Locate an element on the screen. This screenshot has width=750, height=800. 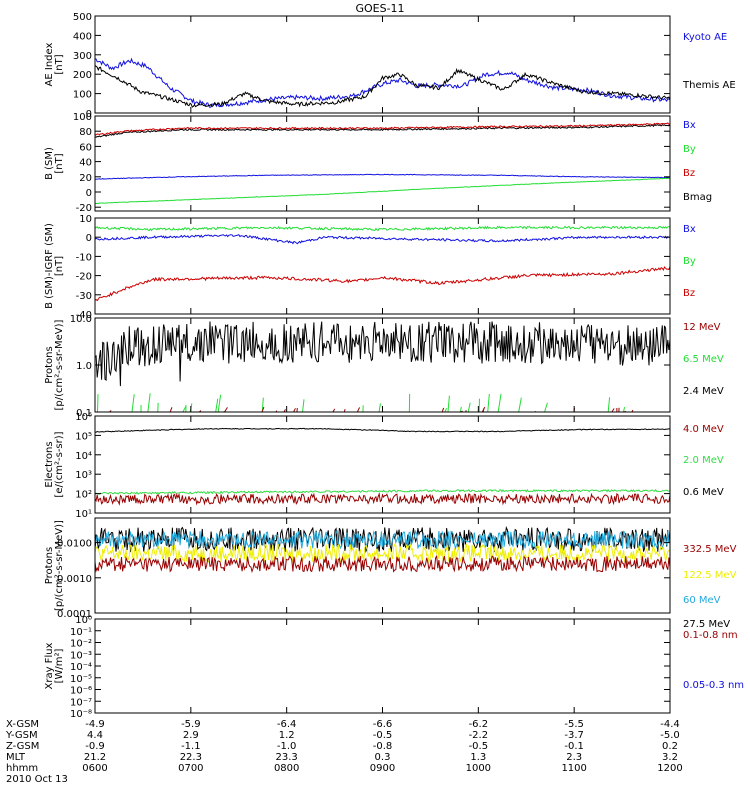
y-tick-label: 300 is located at coordinates (82, 56).